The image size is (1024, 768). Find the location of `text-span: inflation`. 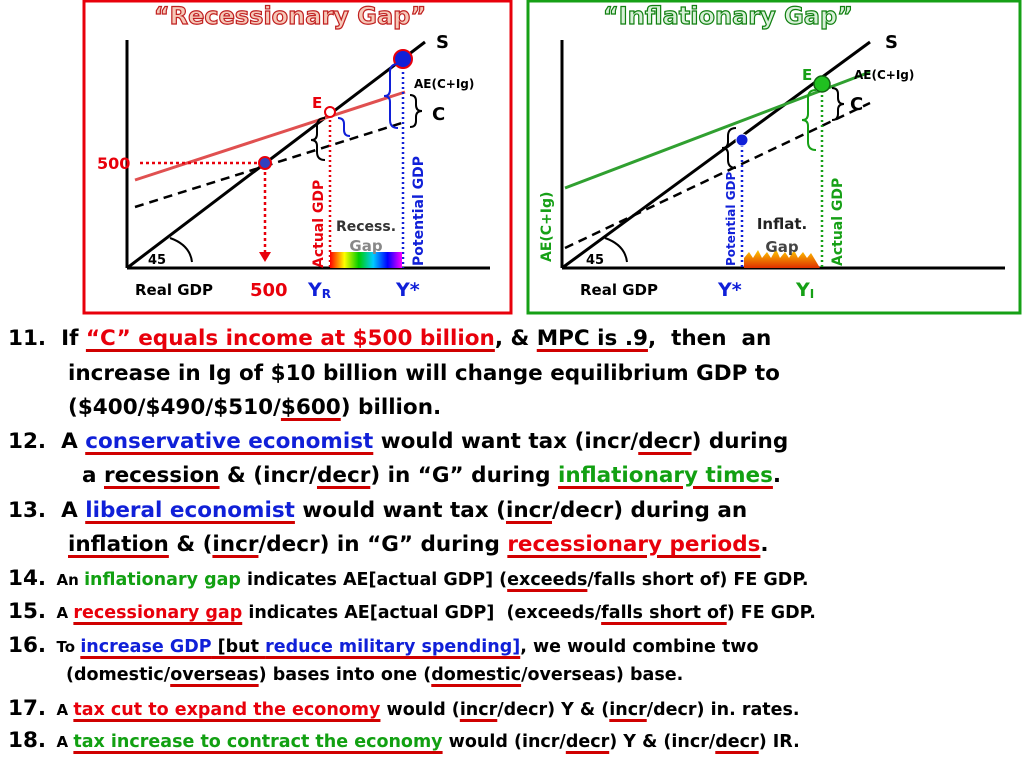

text-span: inflation is located at coordinates (118, 544).